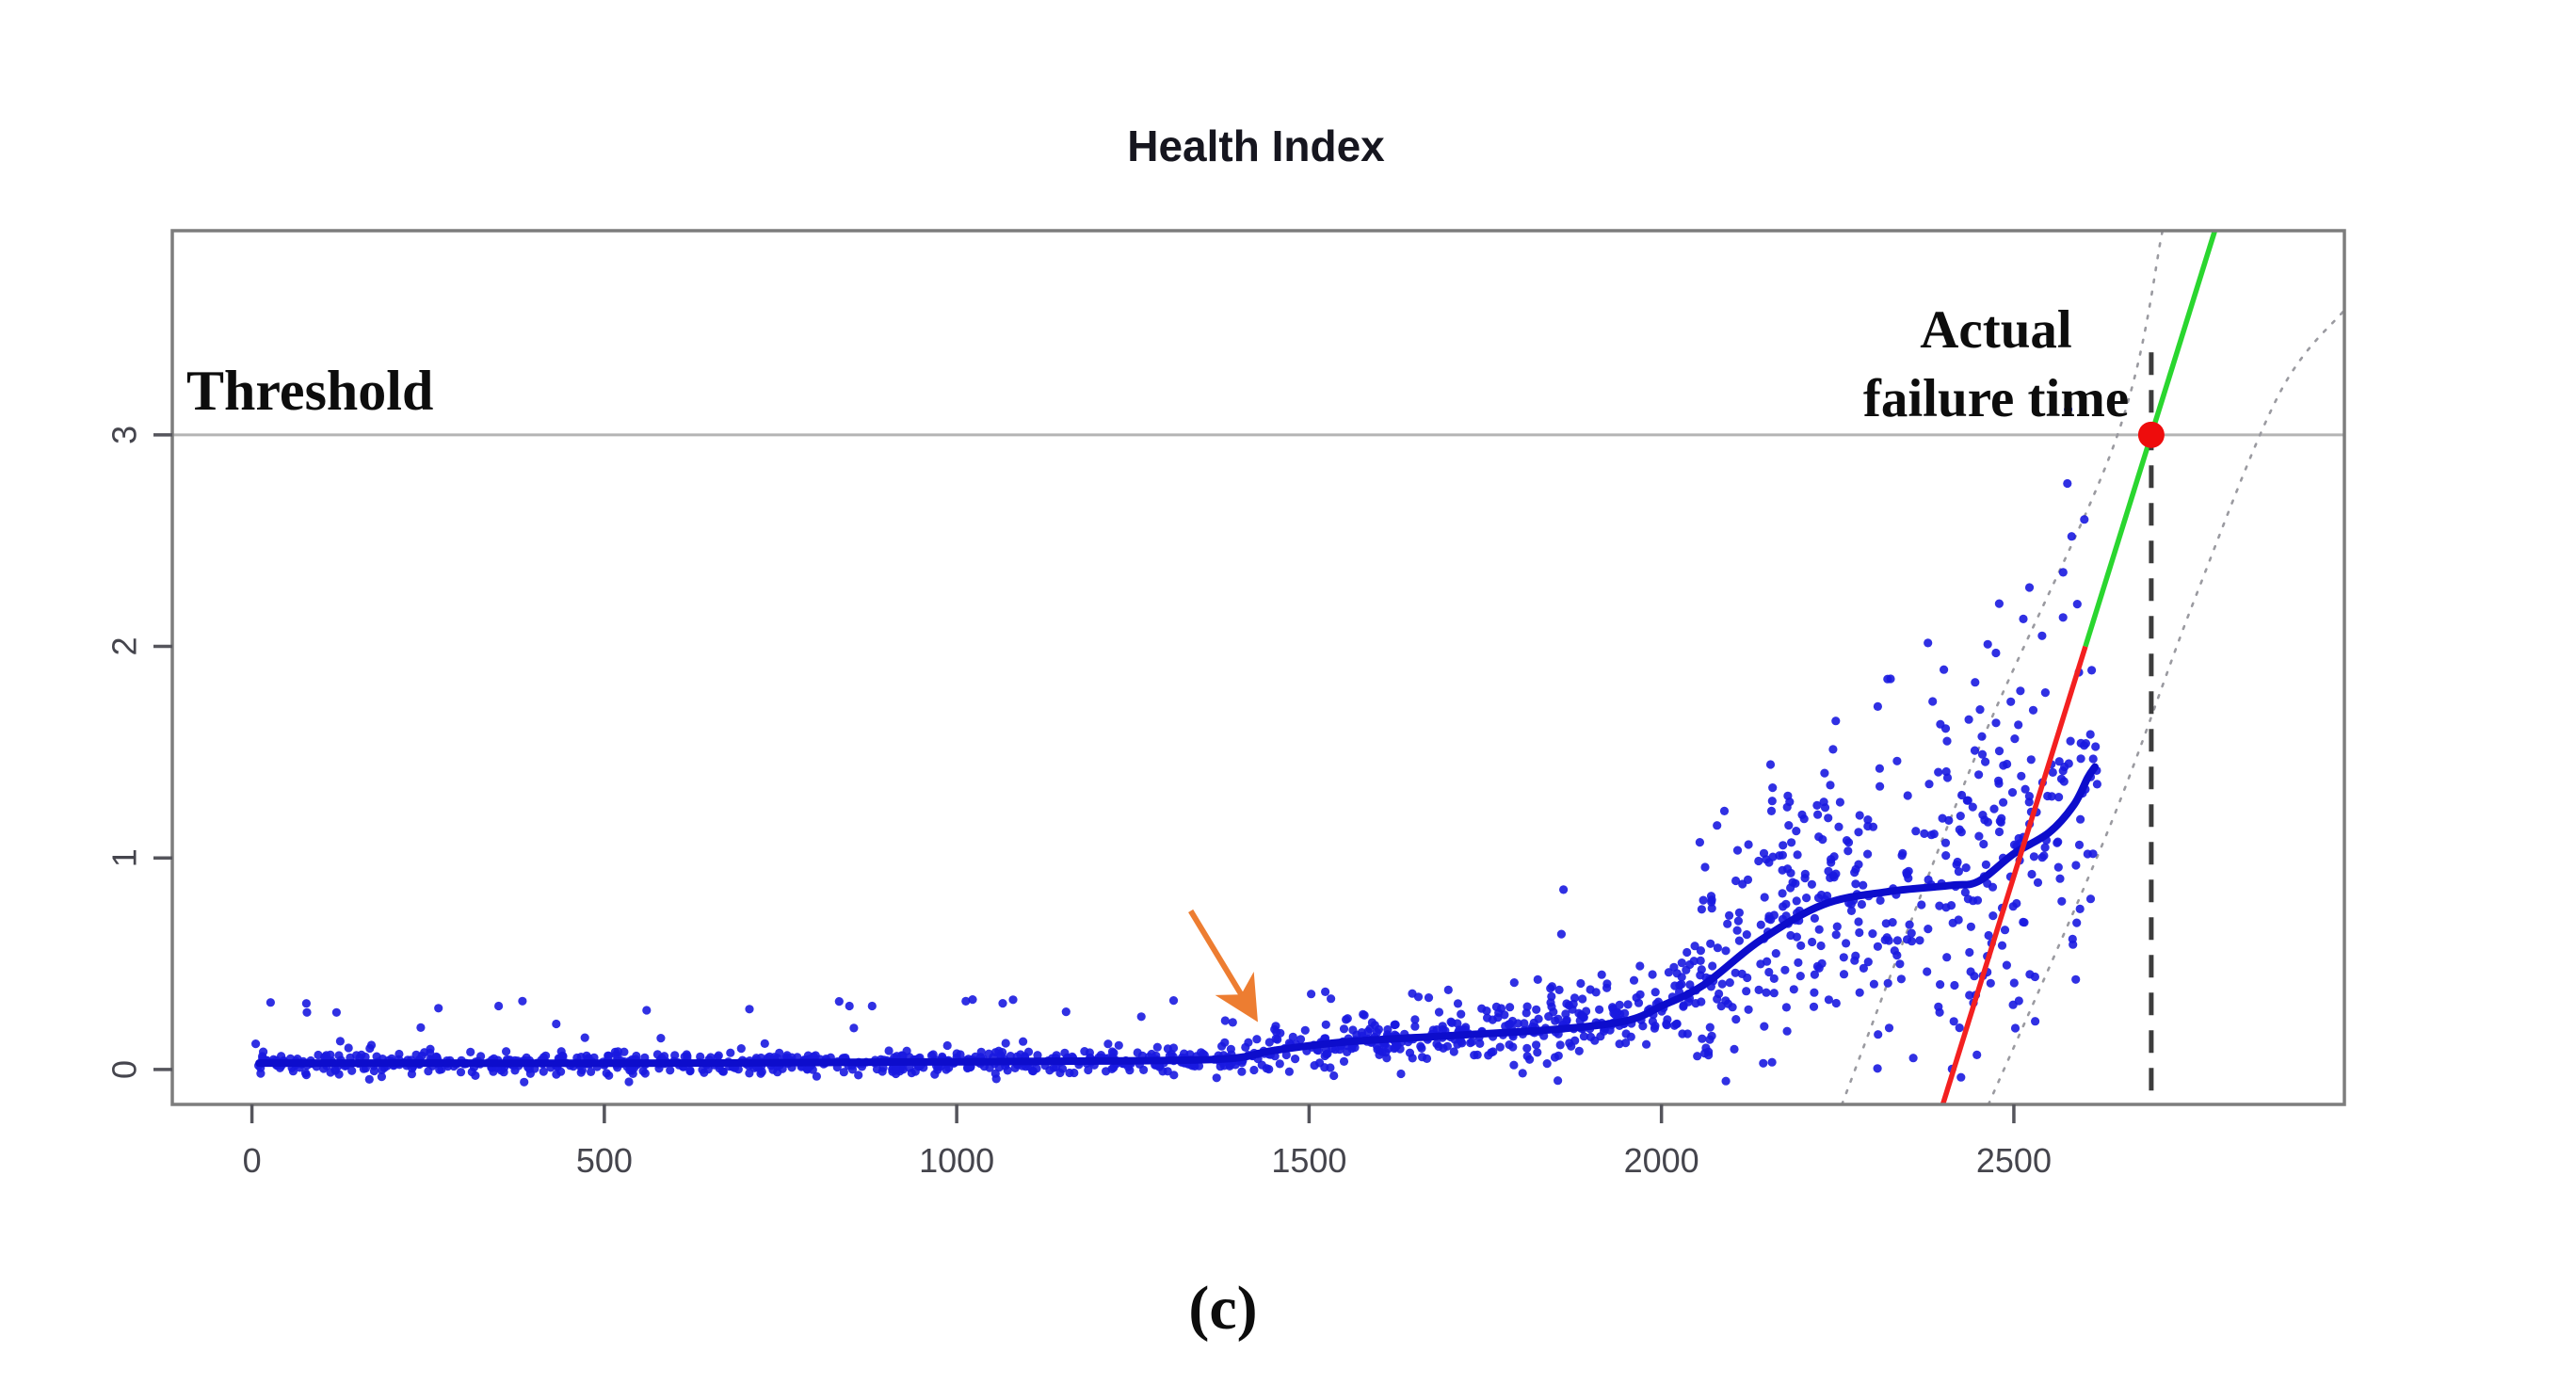 The image size is (2576, 1385). Describe the element at coordinates (124, 435) in the screenshot. I see `y-tick-label: 3` at that location.